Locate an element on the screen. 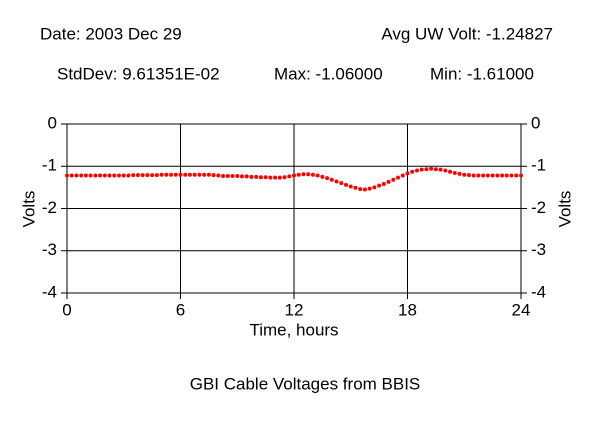  y-tick-label: -1 is located at coordinates (49, 165).